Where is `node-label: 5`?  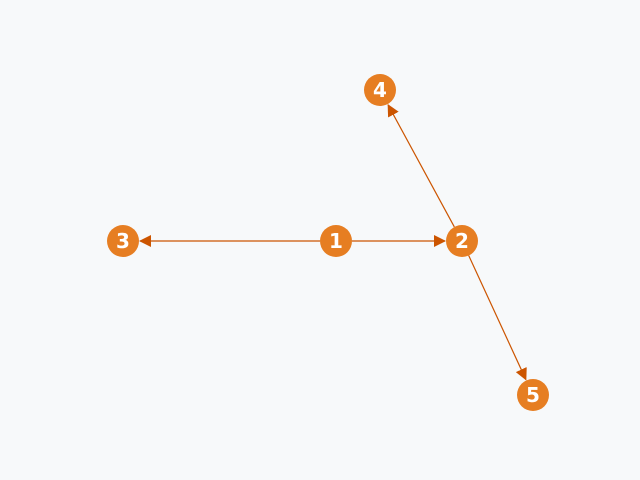 node-label: 5 is located at coordinates (533, 395).